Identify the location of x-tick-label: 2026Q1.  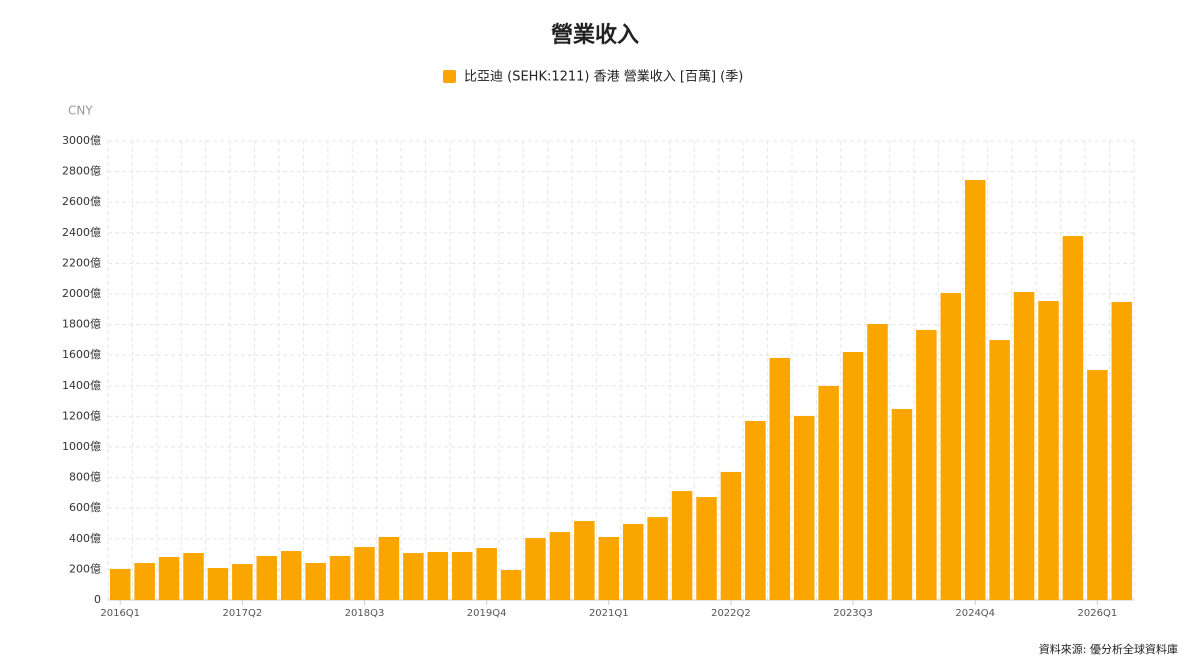
(1098, 613).